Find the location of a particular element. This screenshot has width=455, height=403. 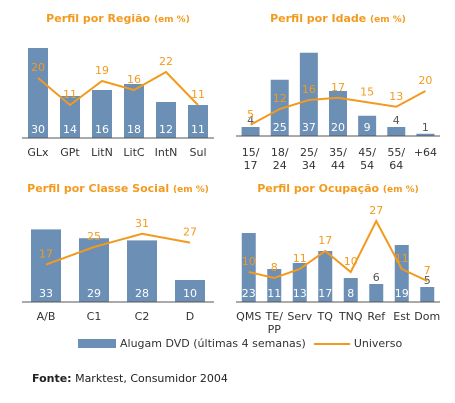

tick-label-0-5: Sul is located at coordinates (197, 152).